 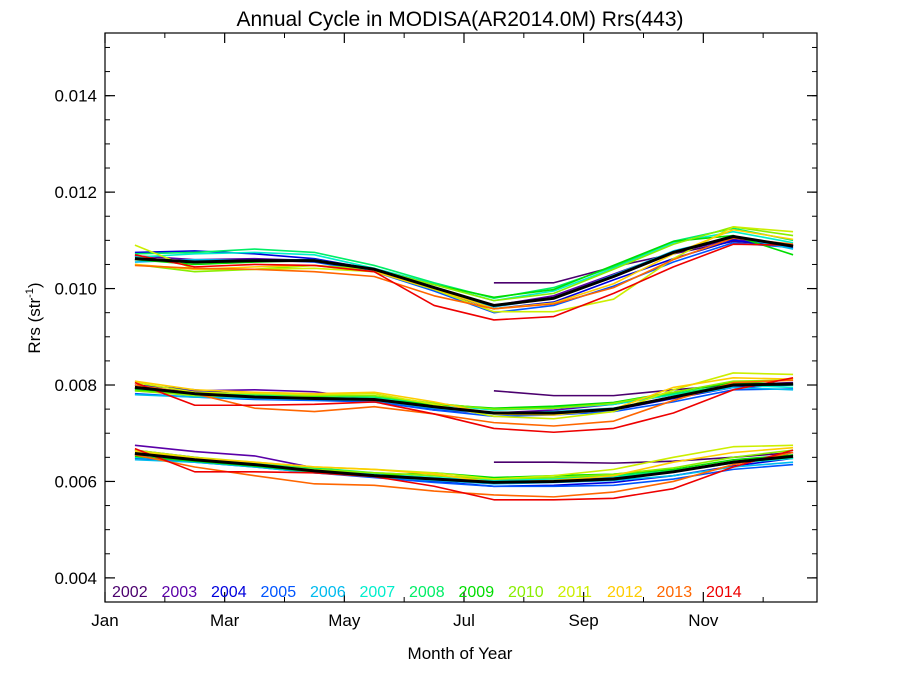 I want to click on legend-entry-2009: 2009, so click(x=477, y=592).